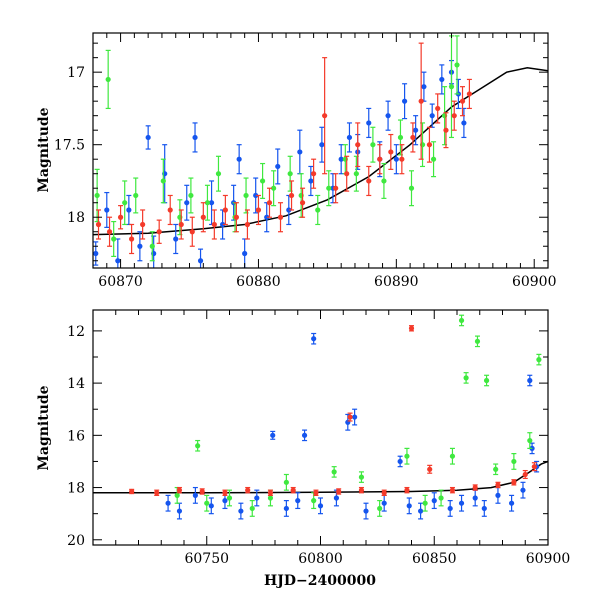 The width and height of the screenshot is (600, 600). Describe the element at coordinates (320, 559) in the screenshot. I see `bottom-x-tick-label: 60800` at that location.